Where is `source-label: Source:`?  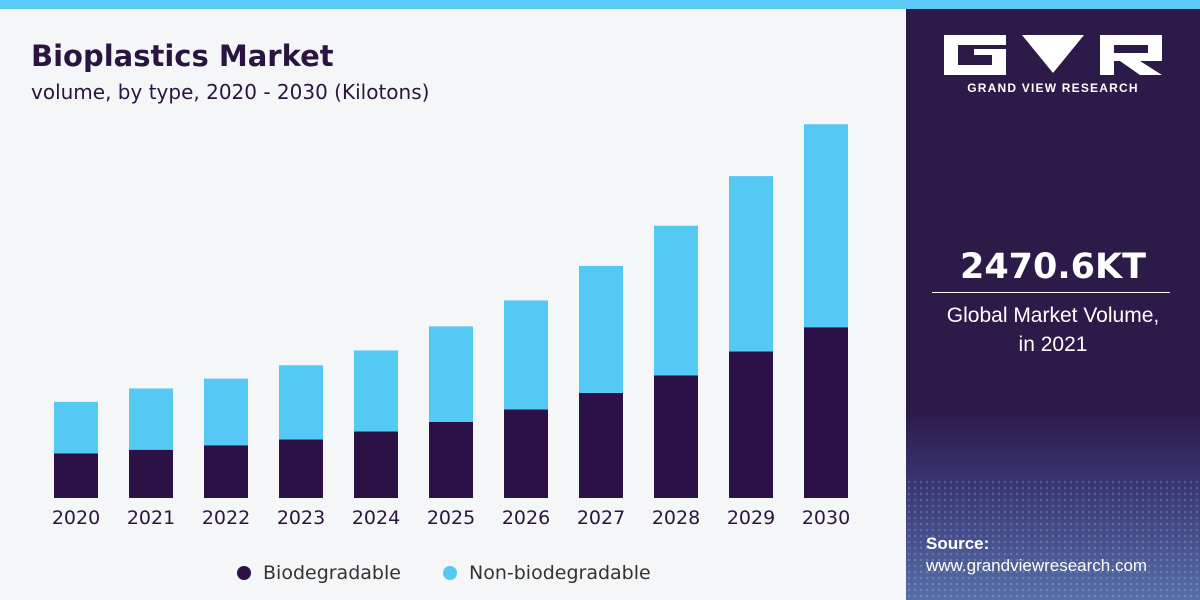
source-label: Source: is located at coordinates (958, 543).